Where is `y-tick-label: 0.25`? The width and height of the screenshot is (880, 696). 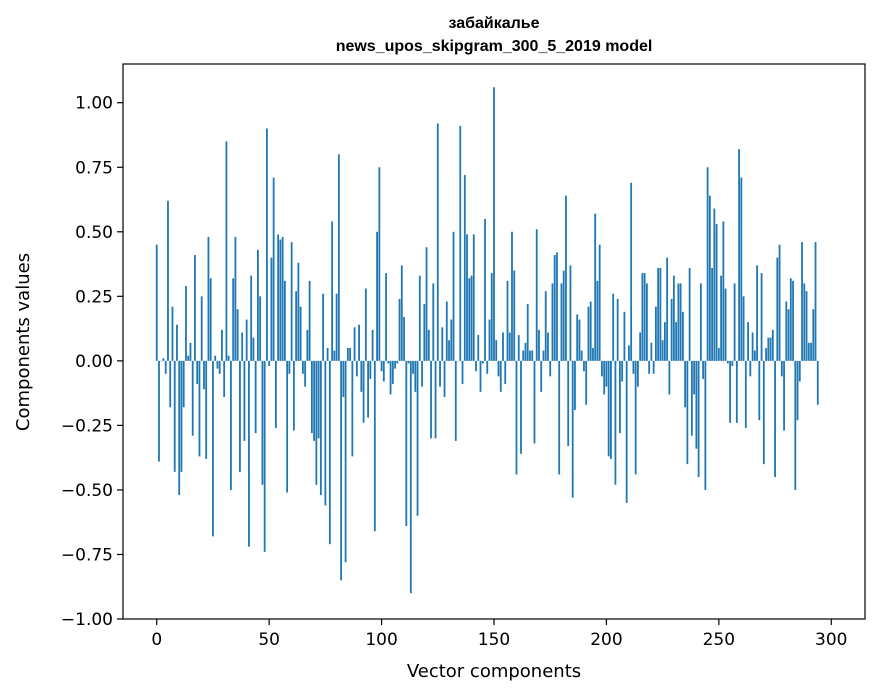 y-tick-label: 0.25 is located at coordinates (94, 297).